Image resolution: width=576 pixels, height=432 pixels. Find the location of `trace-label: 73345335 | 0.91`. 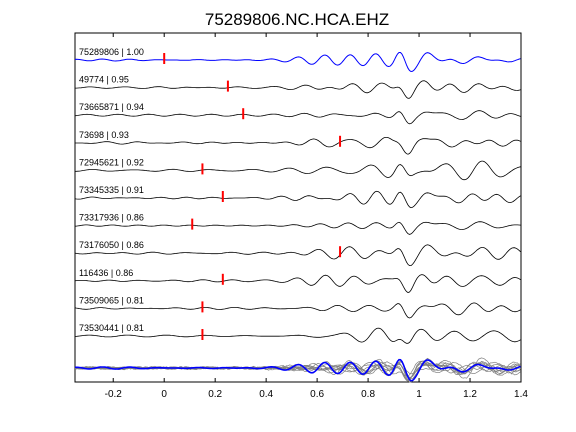

trace-label: 73345335 | 0.91 is located at coordinates (111, 190).